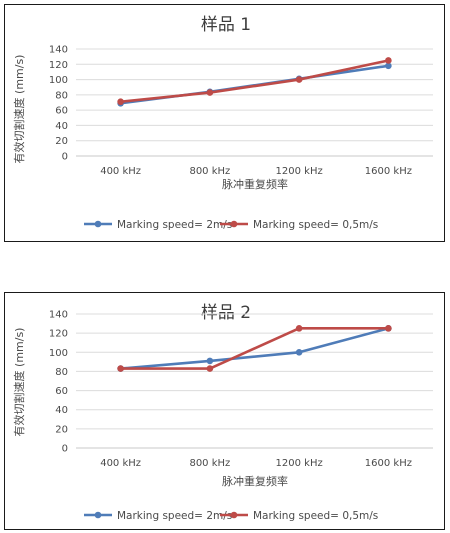 The height and width of the screenshot is (533, 450). What do you see at coordinates (226, 25) in the screenshot?
I see `chart-title: 样品 1` at bounding box center [226, 25].